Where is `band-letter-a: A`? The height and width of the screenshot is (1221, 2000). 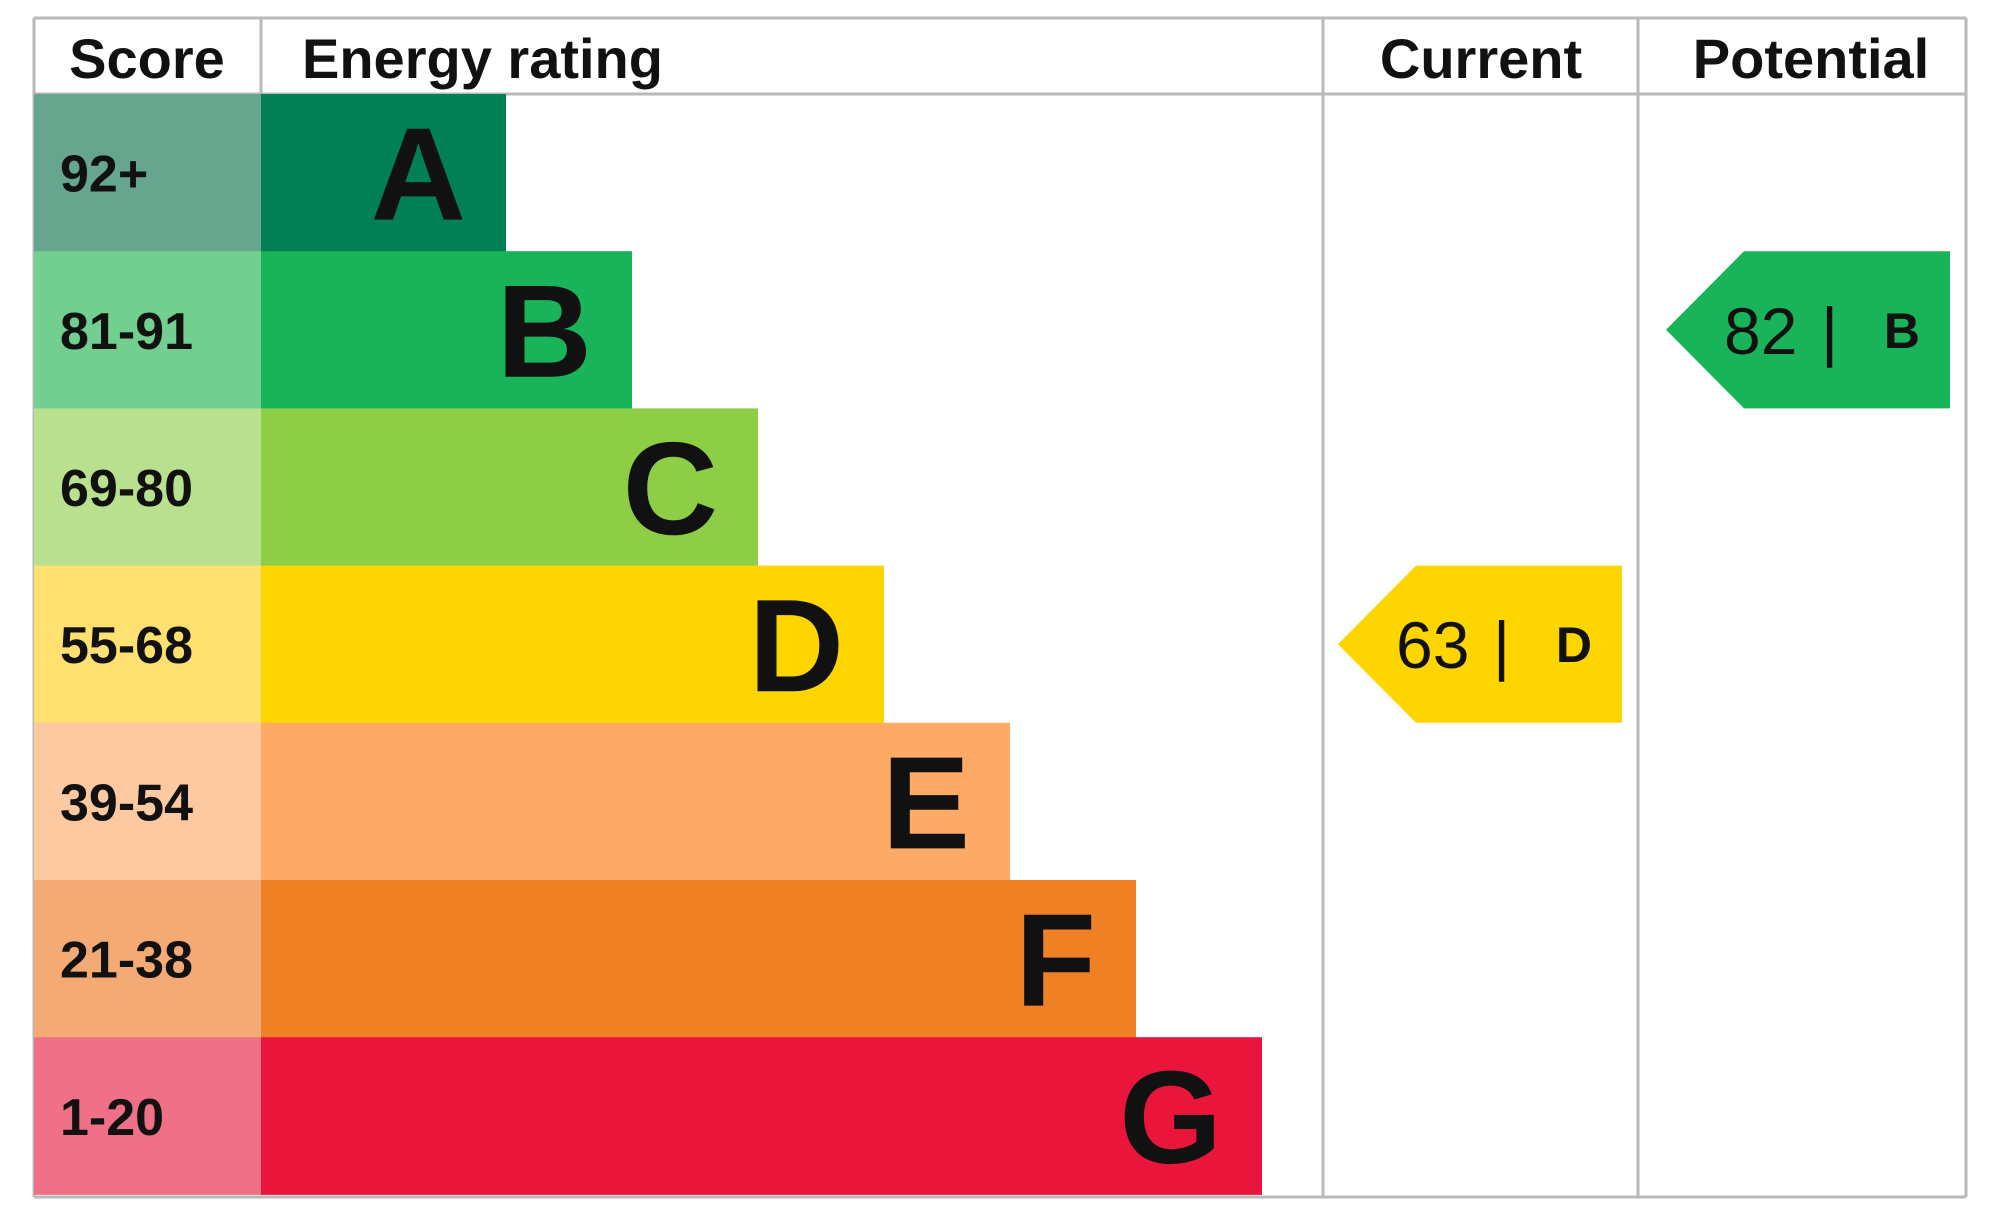
band-letter-a: A is located at coordinates (418, 174).